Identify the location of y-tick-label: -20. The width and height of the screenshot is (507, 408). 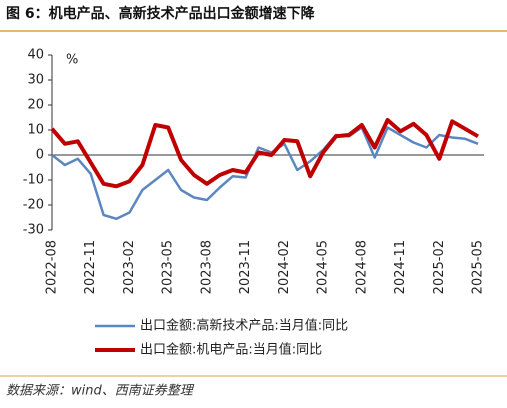
(33, 205).